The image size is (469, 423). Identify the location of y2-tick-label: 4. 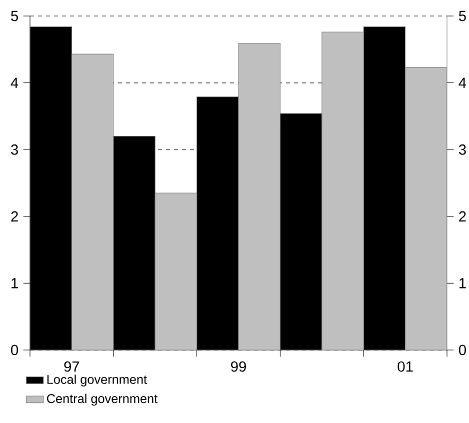
(462, 83).